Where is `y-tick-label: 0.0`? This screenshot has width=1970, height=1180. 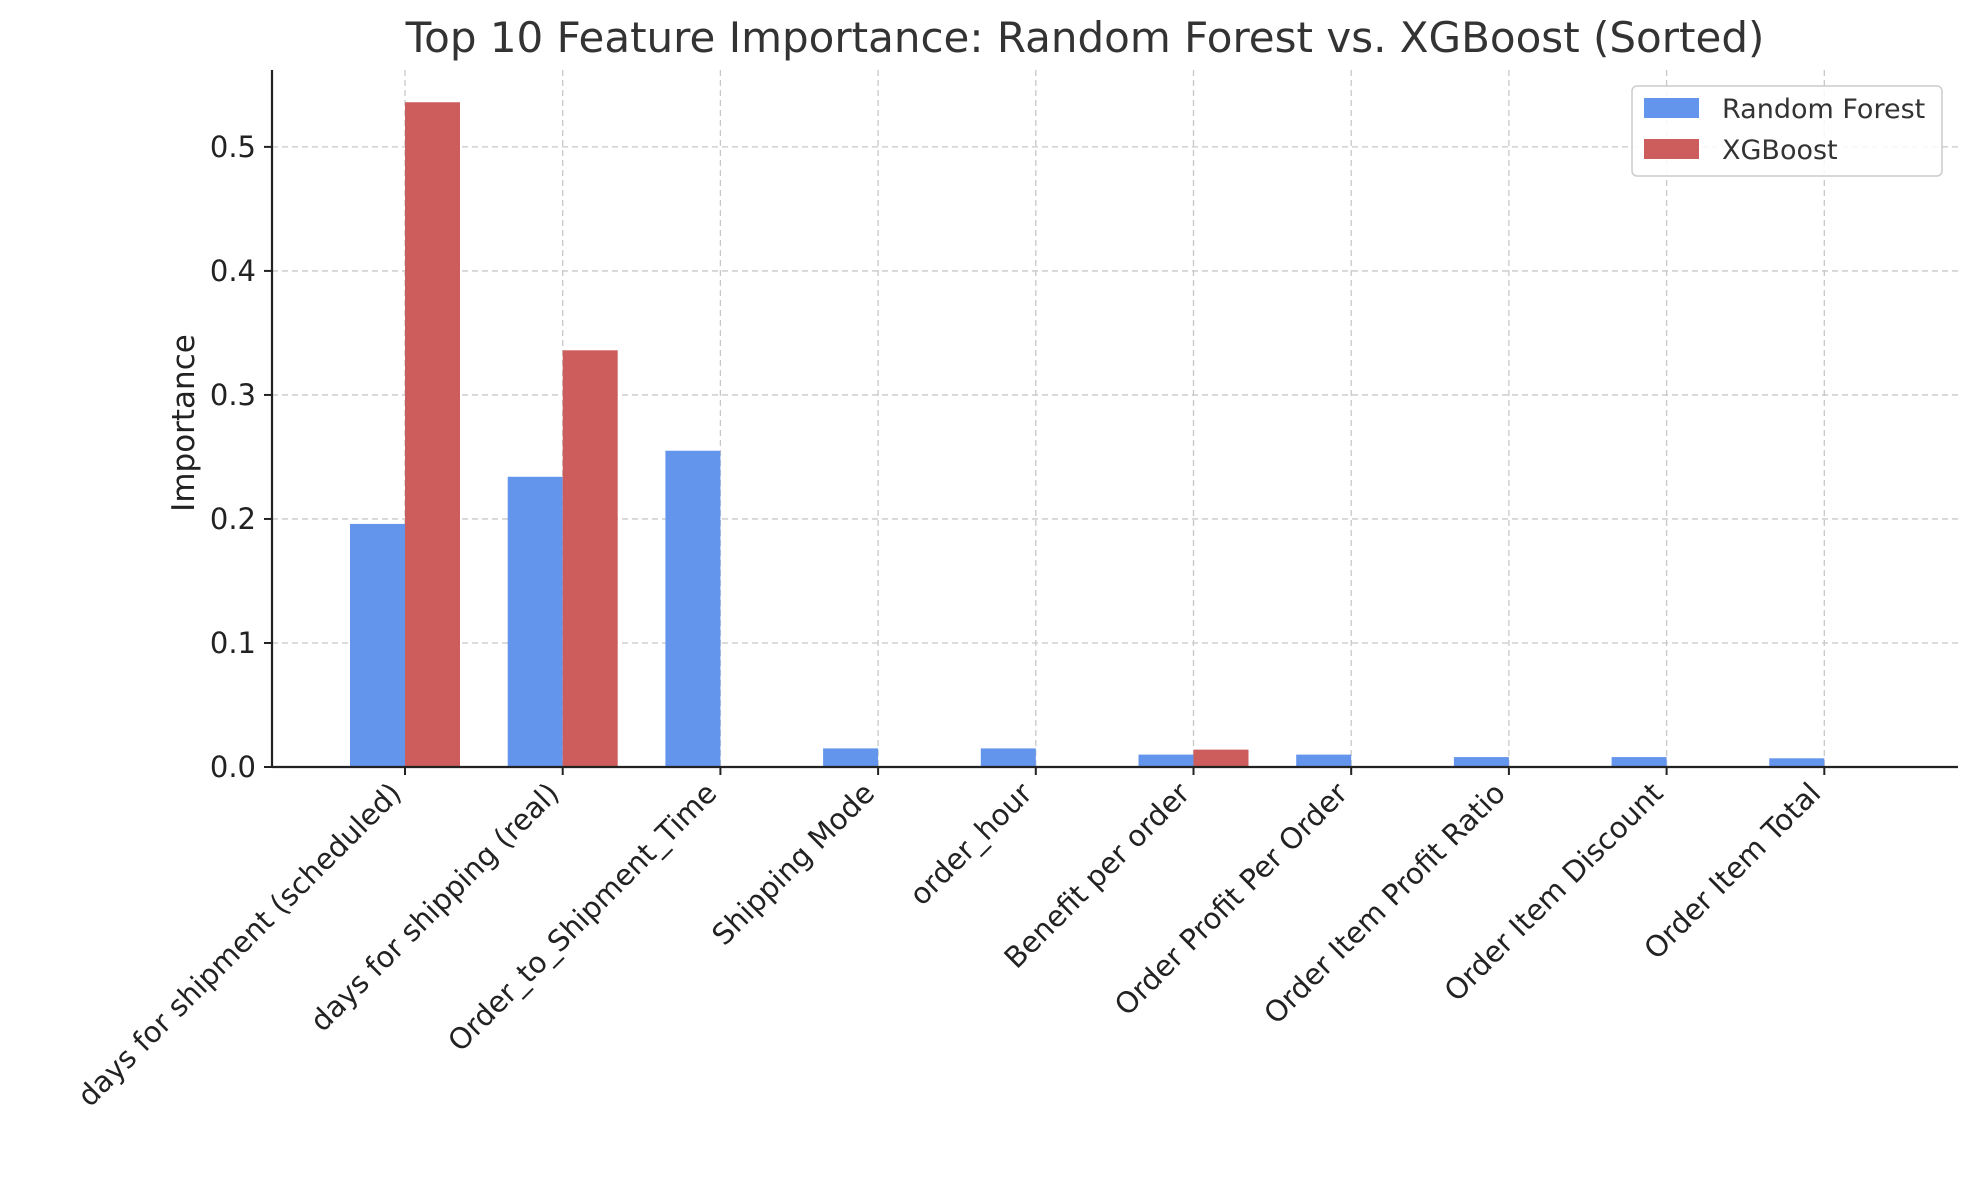 y-tick-label: 0.0 is located at coordinates (233, 767).